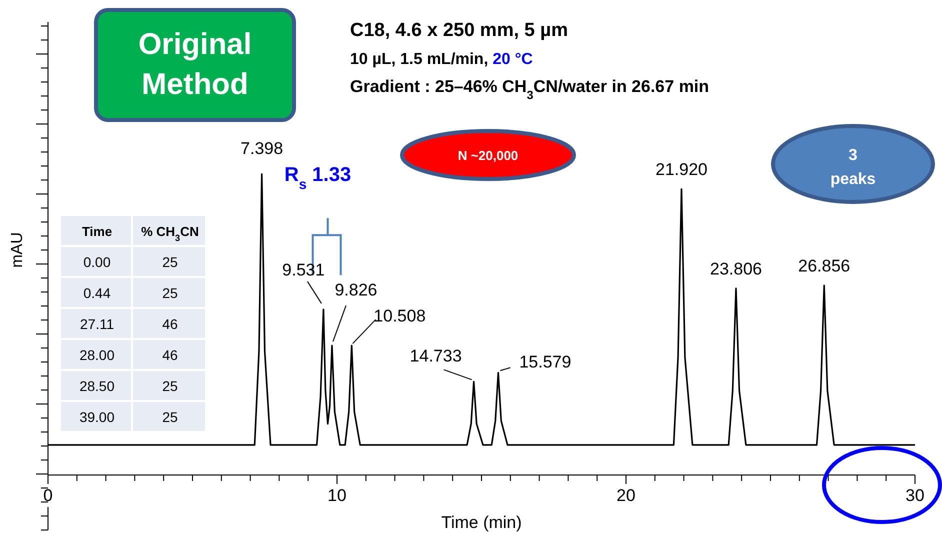 This screenshot has height=533, width=942. Describe the element at coordinates (195, 64) in the screenshot. I see `text: Original Method` at that location.